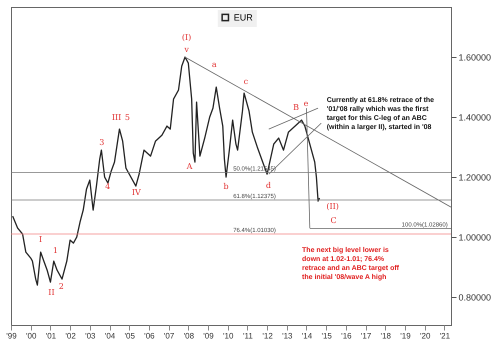  I want to click on annotation: 2, so click(61, 286).